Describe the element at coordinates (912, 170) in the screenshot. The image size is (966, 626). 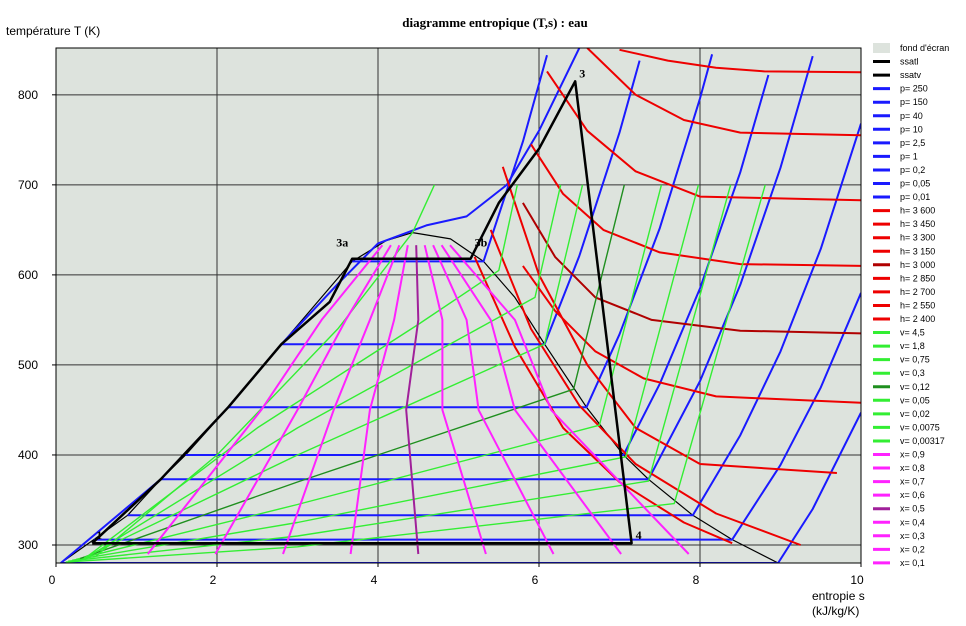
I see `legend-label: p= 0,2` at that location.